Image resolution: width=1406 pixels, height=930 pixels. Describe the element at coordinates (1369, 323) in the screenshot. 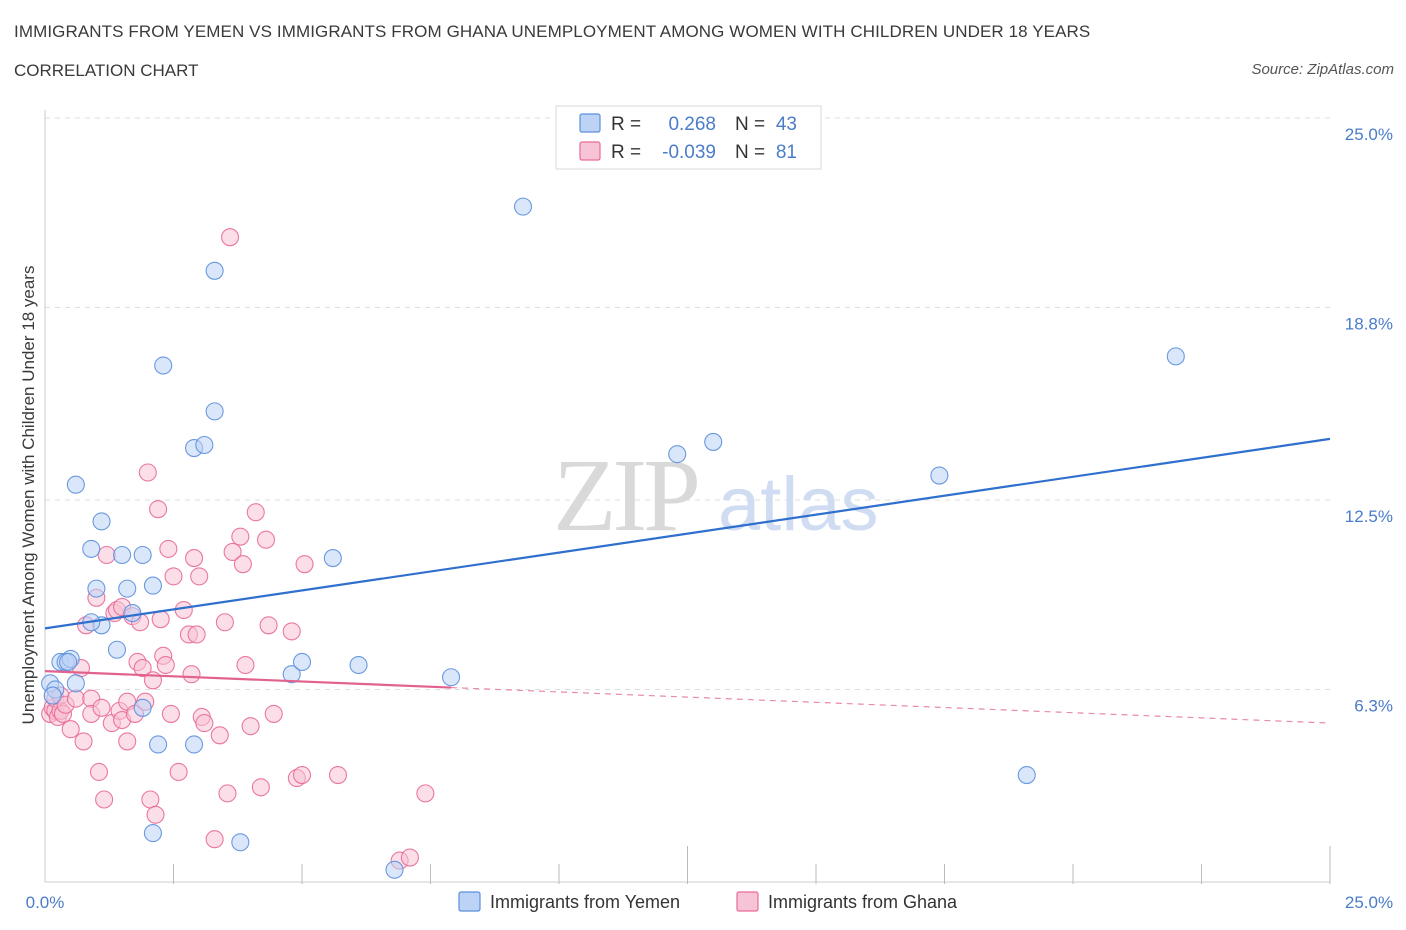

I see `y-tick-label-2: 18.8%` at that location.